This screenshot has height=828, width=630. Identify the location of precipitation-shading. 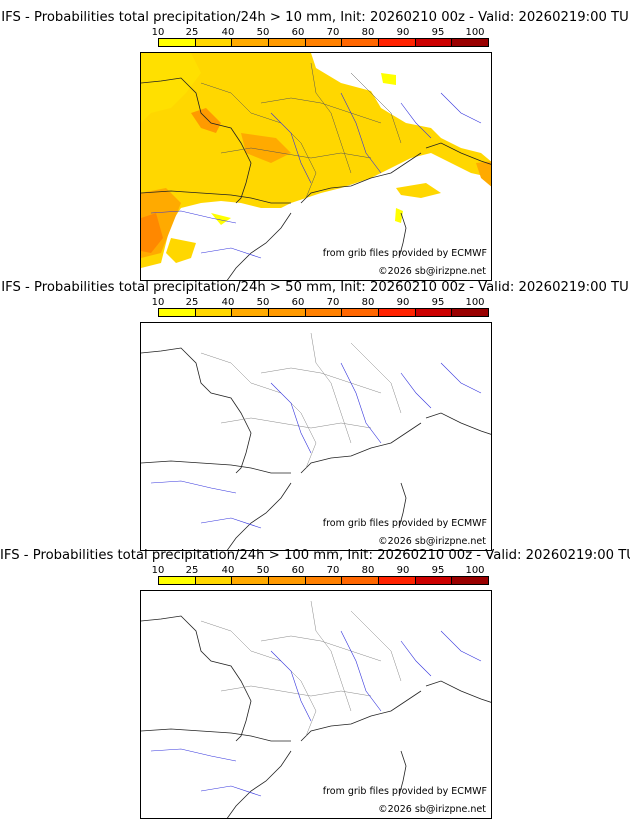
(316, 160).